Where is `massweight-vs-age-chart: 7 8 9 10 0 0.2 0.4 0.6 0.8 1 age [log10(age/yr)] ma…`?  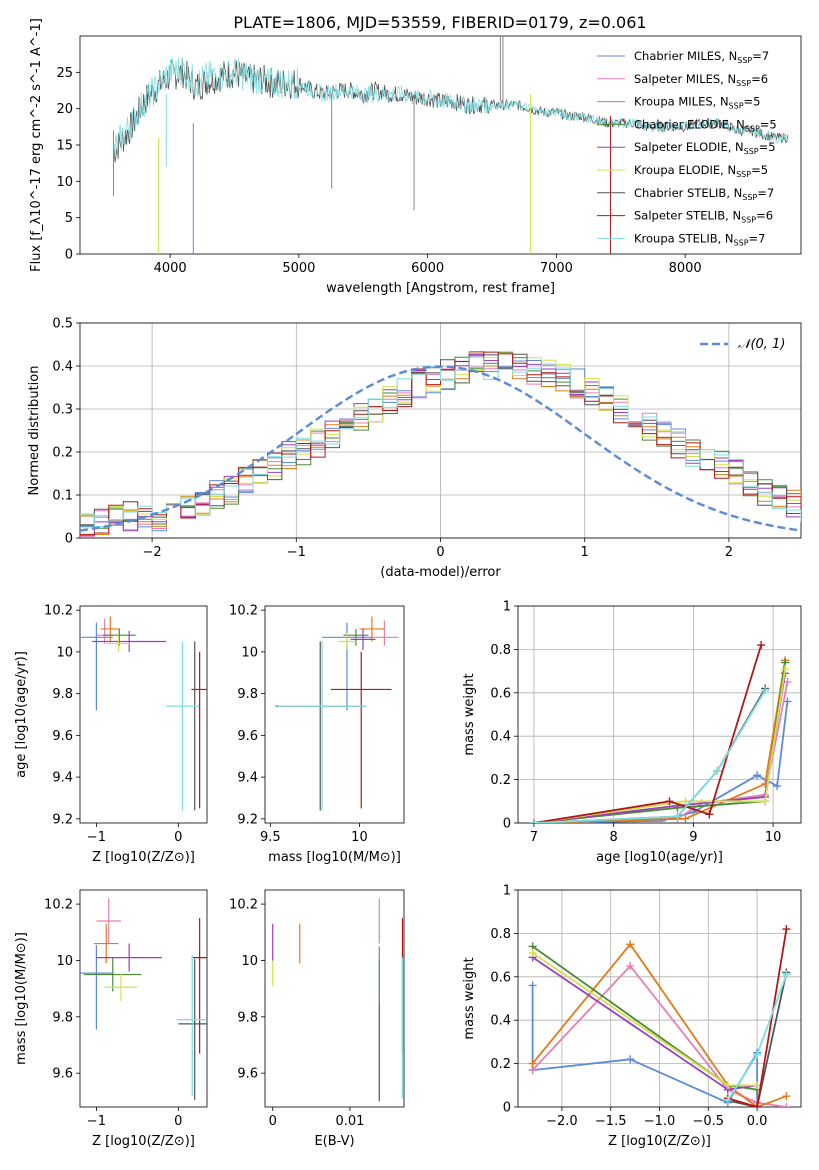
massweight-vs-age-chart: 7 8 9 10 0 0.2 0.4 0.6 0.8 1 age [log10(age/yr)] ma… is located at coordinates (632, 732).